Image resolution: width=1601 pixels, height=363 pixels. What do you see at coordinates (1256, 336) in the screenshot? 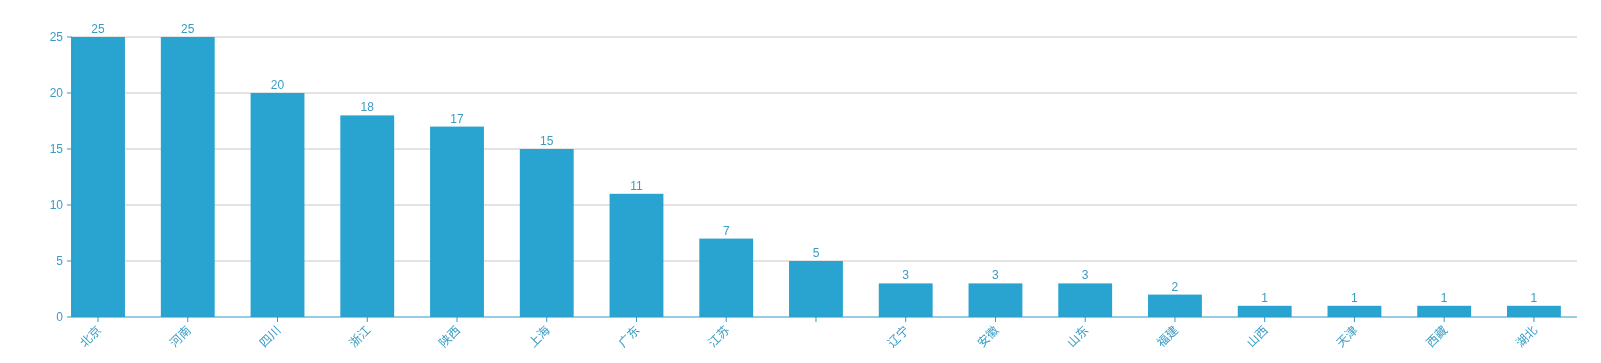
I see `x-tick-label: 山西` at bounding box center [1256, 336].